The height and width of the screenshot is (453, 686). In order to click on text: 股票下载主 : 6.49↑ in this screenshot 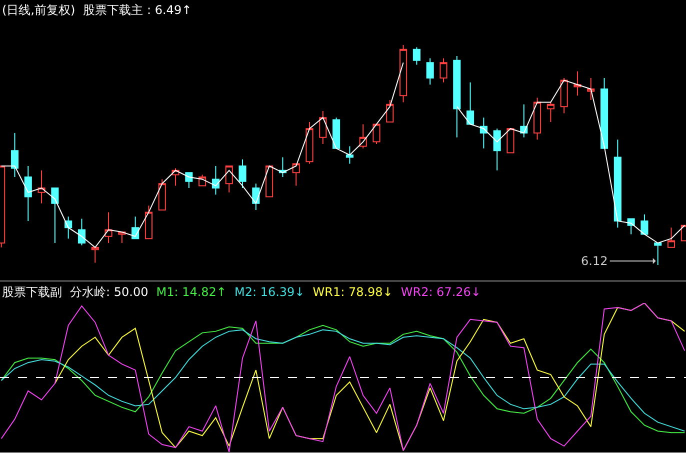, I will do `click(137, 10)`.